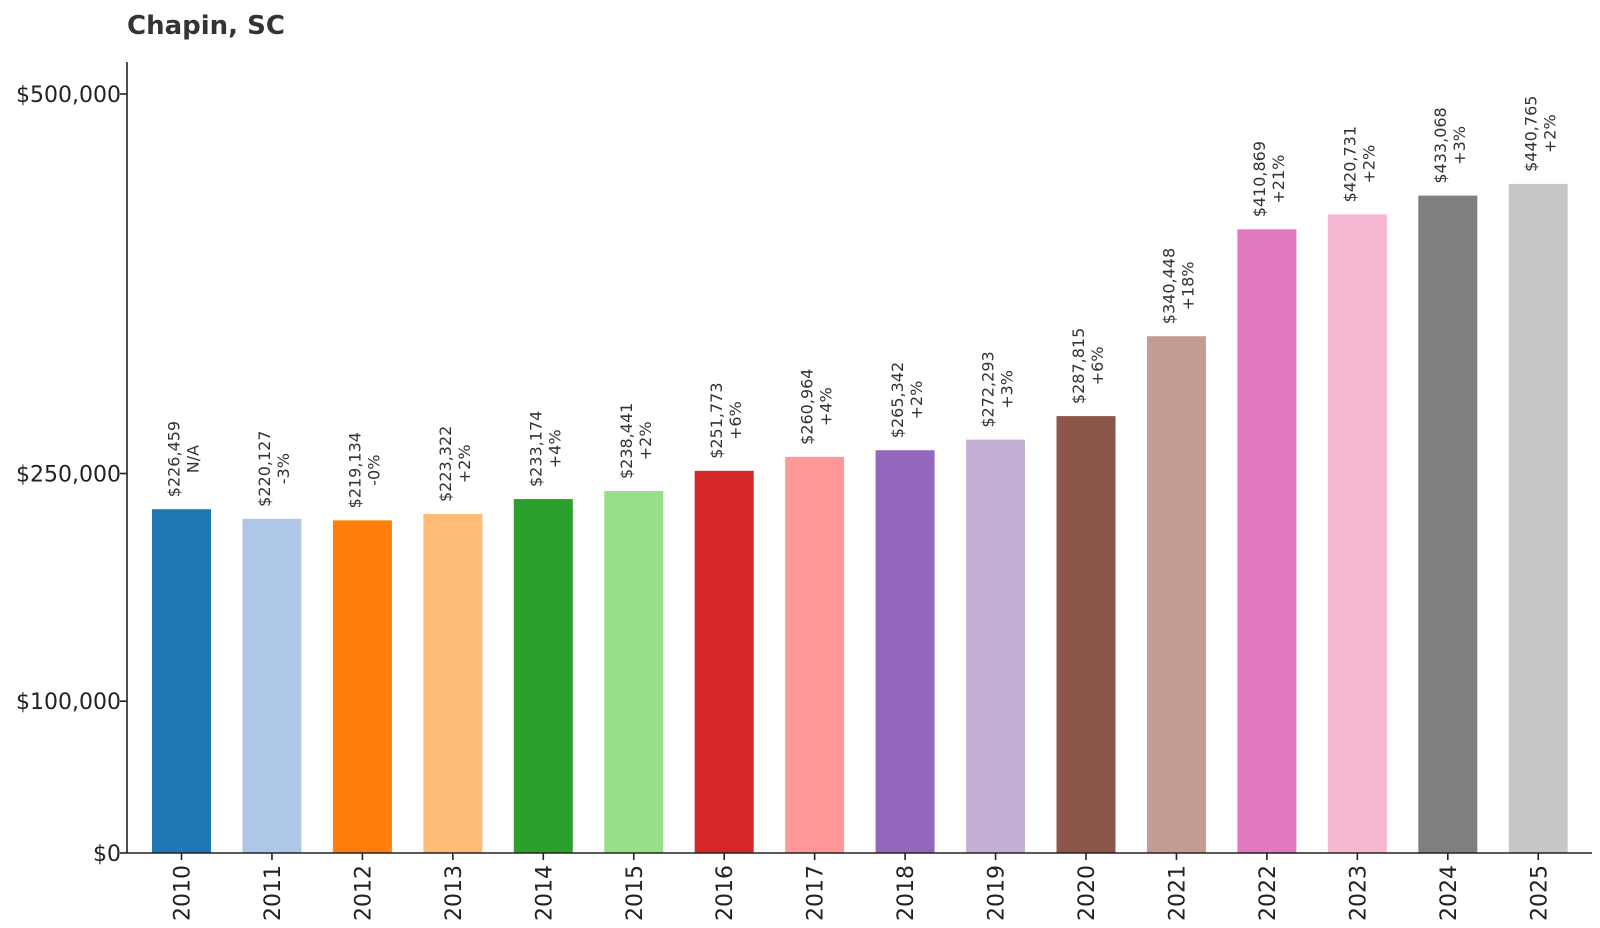 This screenshot has height=928, width=1600. I want to click on y-tick-label: $0, so click(107, 854).